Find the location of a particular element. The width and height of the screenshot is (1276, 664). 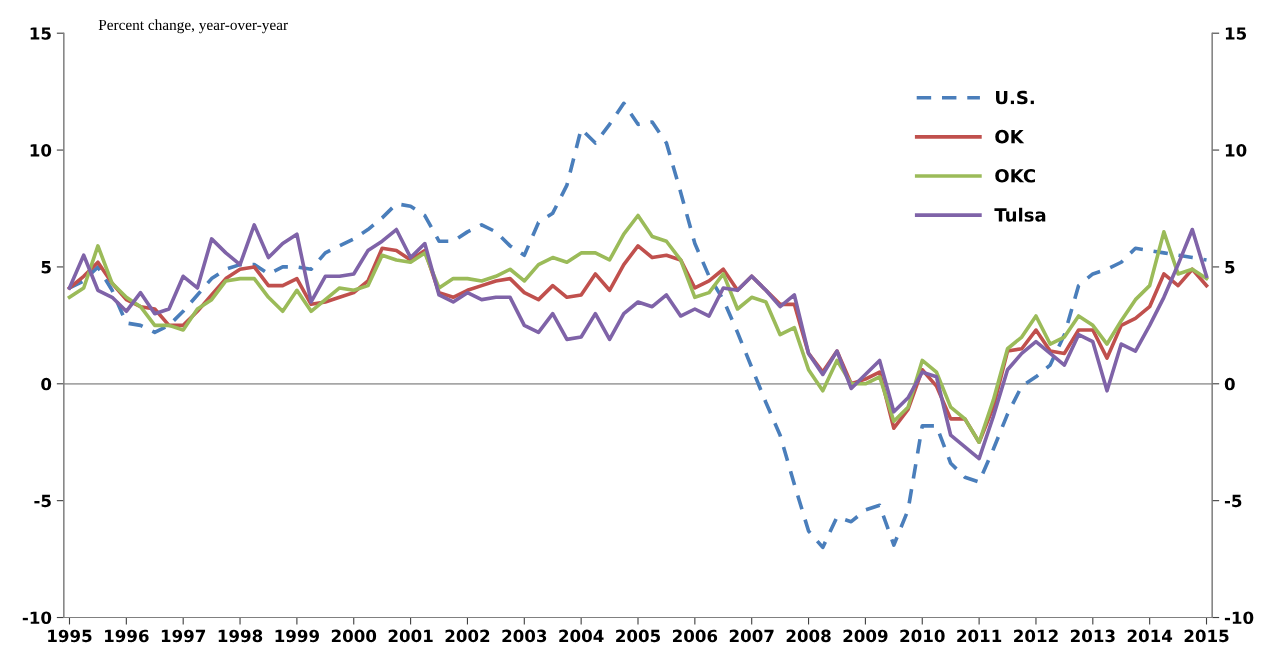

x-tick-label: 2014 is located at coordinates (1150, 636).